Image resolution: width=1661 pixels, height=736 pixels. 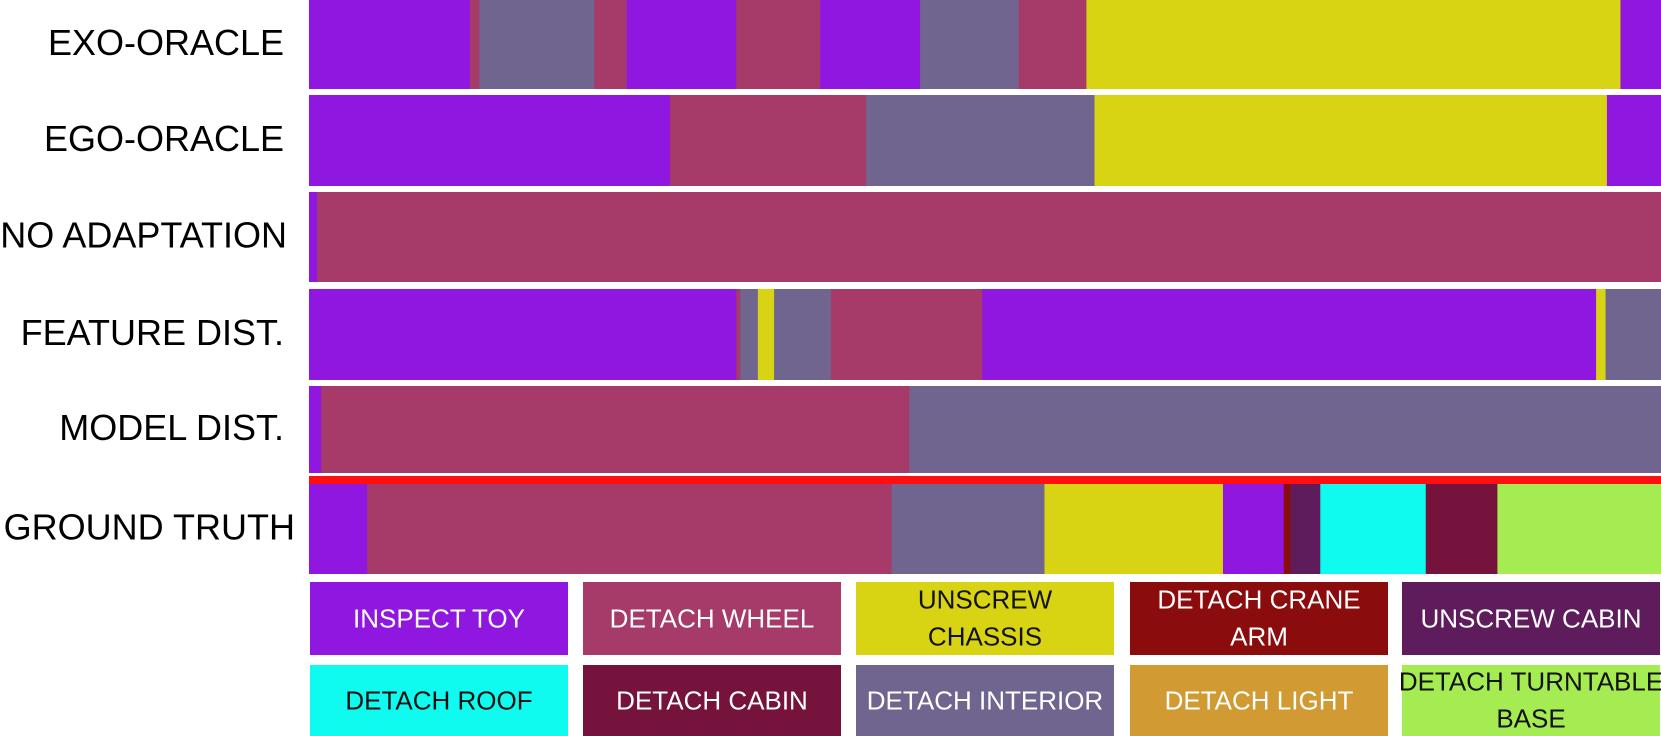 What do you see at coordinates (152, 332) in the screenshot?
I see `row-label-feature-dist: FEATURE DIST.` at bounding box center [152, 332].